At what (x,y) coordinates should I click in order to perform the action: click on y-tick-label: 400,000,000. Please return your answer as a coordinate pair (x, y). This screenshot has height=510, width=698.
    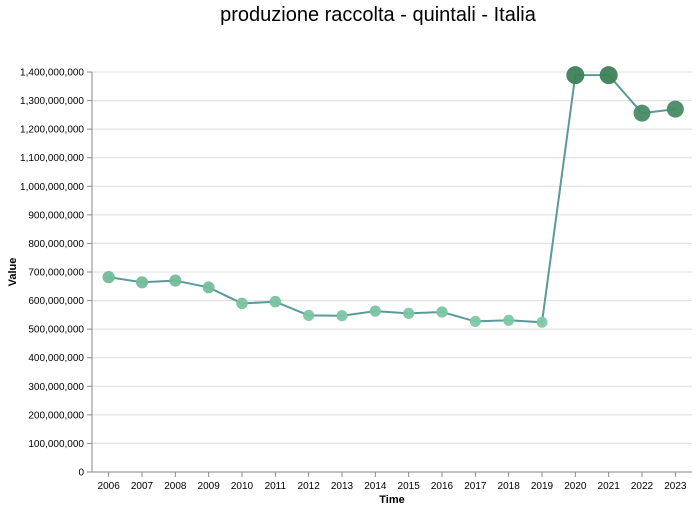
    Looking at the image, I should click on (56, 358).